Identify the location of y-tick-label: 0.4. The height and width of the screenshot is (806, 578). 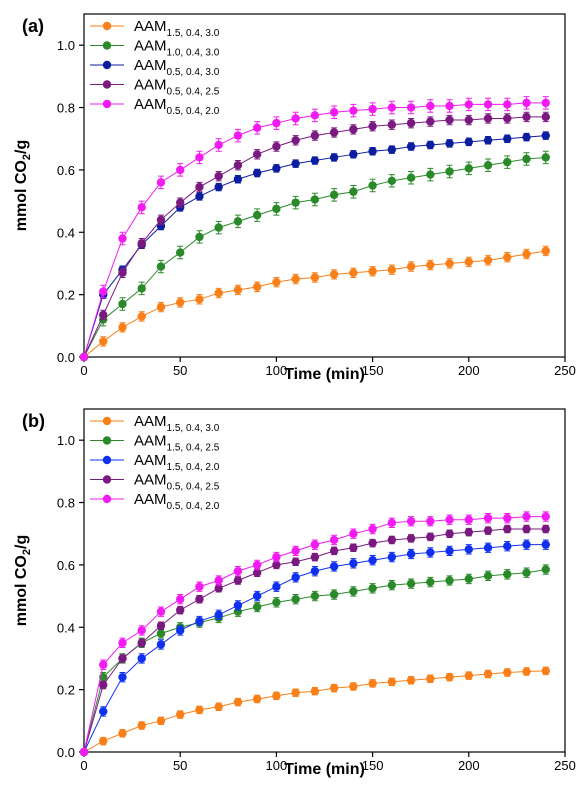
(66, 627).